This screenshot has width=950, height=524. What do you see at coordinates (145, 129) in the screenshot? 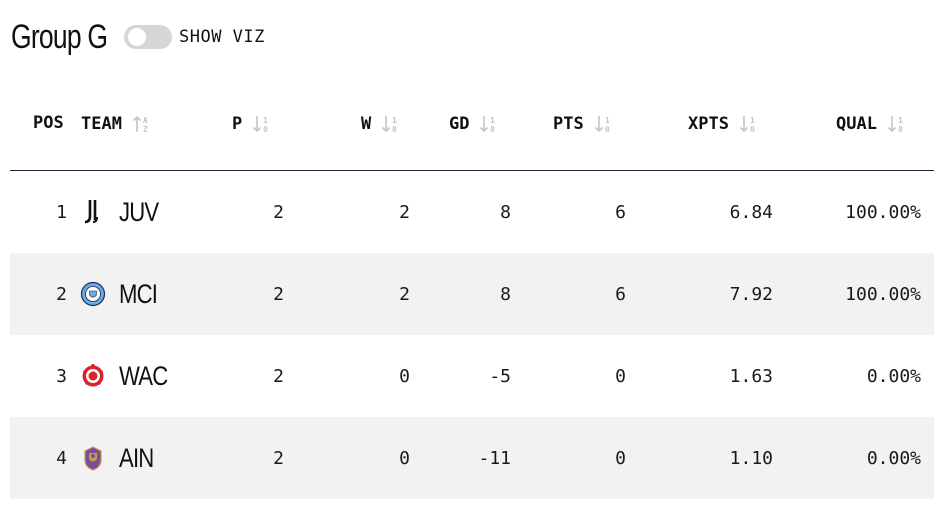
I see `svg-text: Z` at bounding box center [145, 129].